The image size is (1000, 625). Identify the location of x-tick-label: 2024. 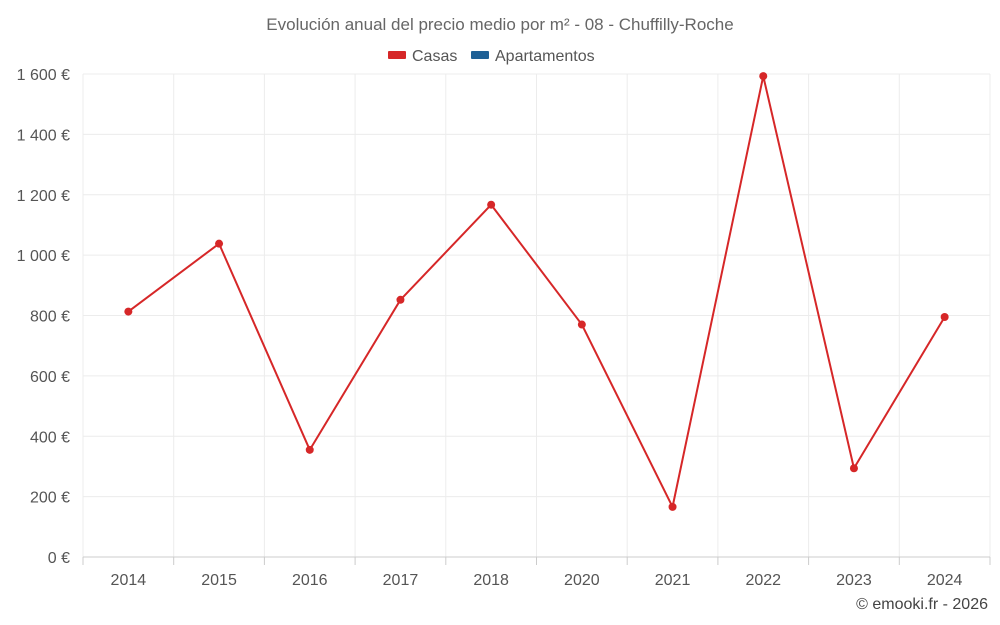
(945, 580).